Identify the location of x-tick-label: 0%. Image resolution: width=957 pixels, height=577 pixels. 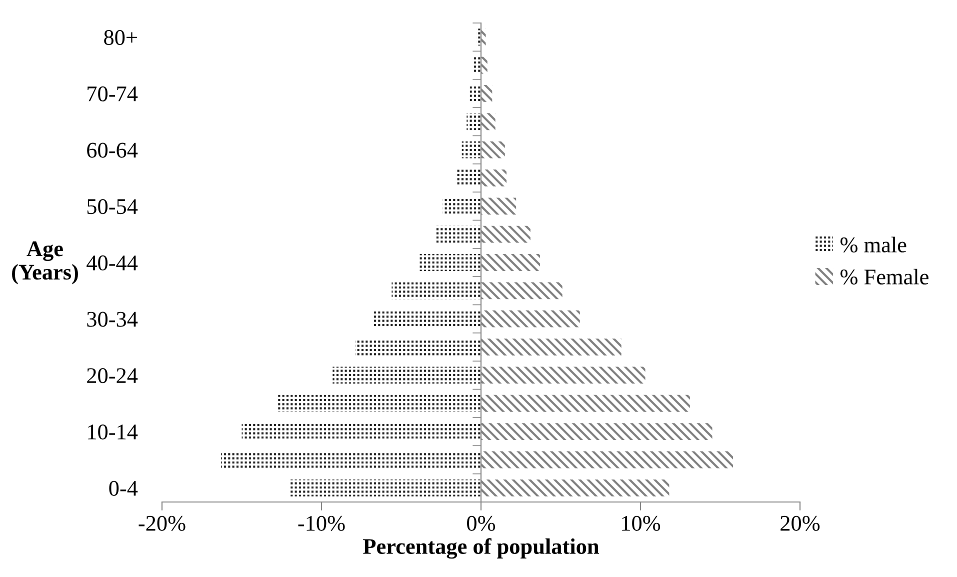
(481, 523).